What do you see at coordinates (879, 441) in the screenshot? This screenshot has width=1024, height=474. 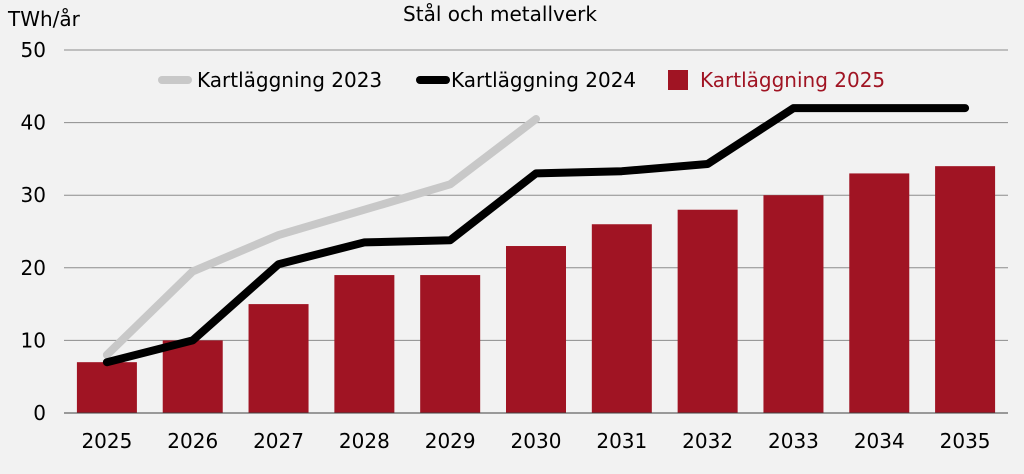 I see `x-tick-label: 2034` at bounding box center [879, 441].